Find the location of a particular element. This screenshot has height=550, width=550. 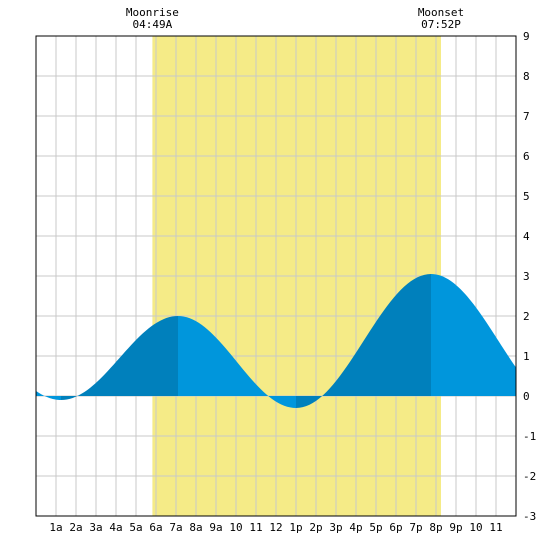

y-tick-label: 9 is located at coordinates (526, 36).